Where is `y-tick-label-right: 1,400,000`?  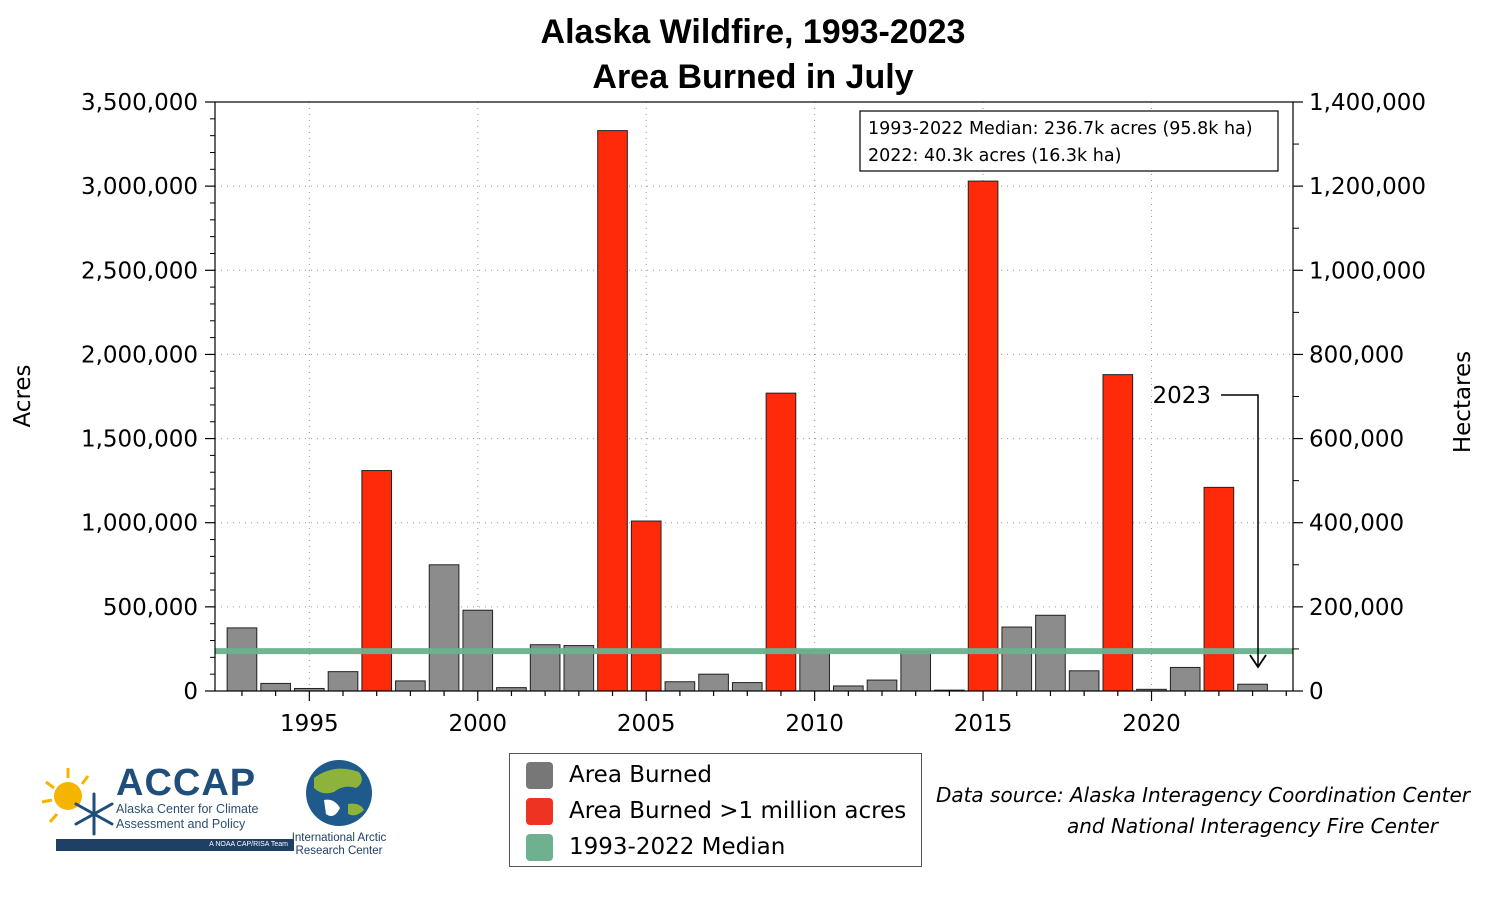
y-tick-label-right: 1,400,000 is located at coordinates (1367, 103).